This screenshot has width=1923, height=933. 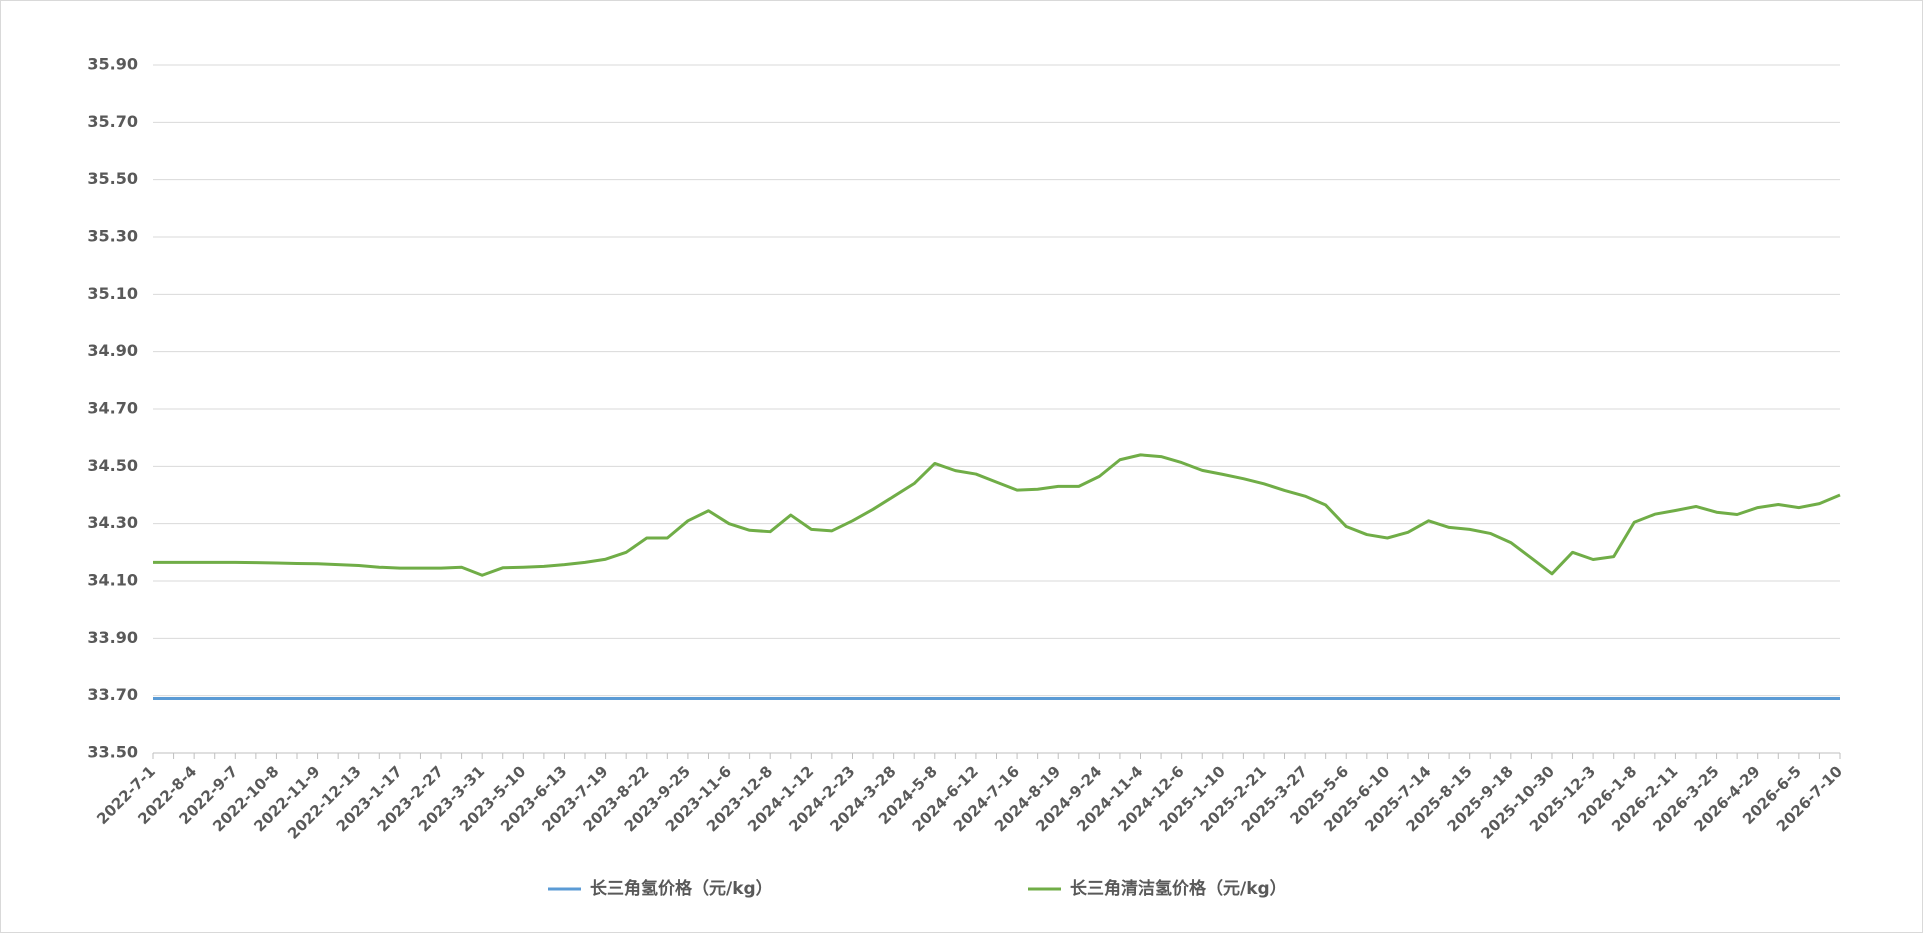 I want to click on y-tick-label: 35.50, so click(x=112, y=178).